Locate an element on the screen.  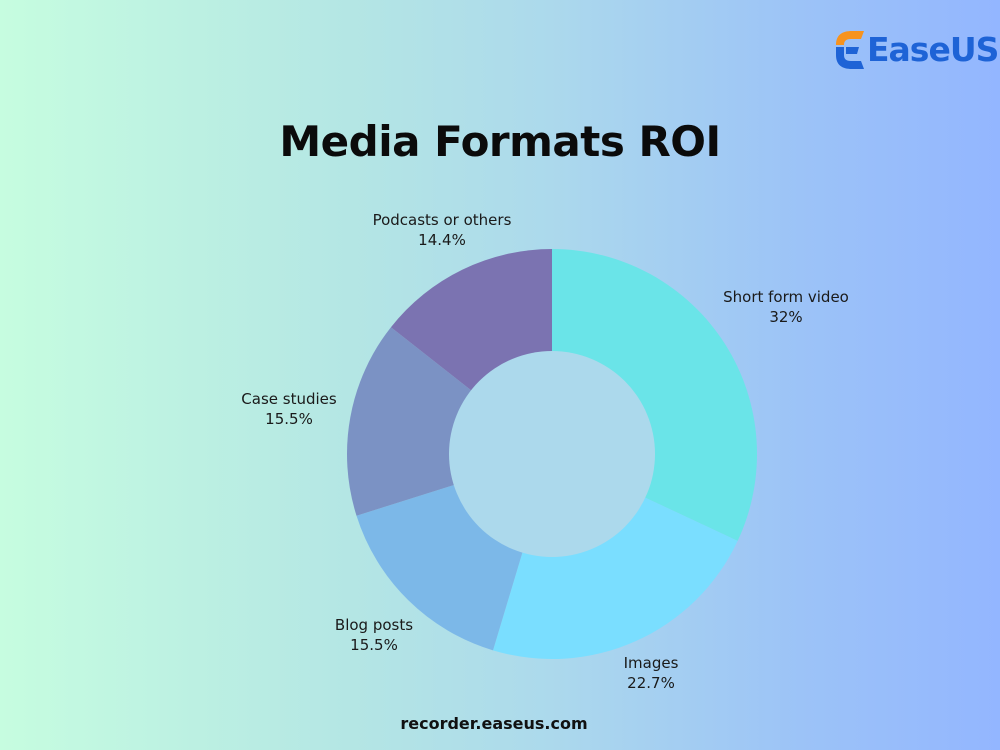
slice-value-label: 22.7% is located at coordinates (651, 683).